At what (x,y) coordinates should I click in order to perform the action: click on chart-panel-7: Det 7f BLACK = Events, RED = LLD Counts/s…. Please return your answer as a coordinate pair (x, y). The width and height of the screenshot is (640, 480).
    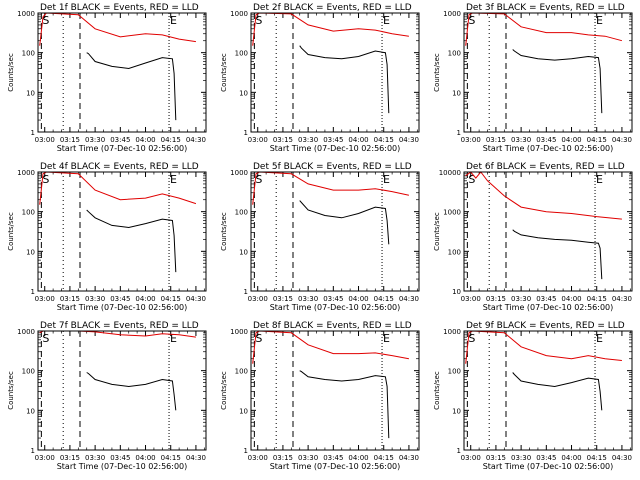
    Looking at the image, I should click on (107, 396).